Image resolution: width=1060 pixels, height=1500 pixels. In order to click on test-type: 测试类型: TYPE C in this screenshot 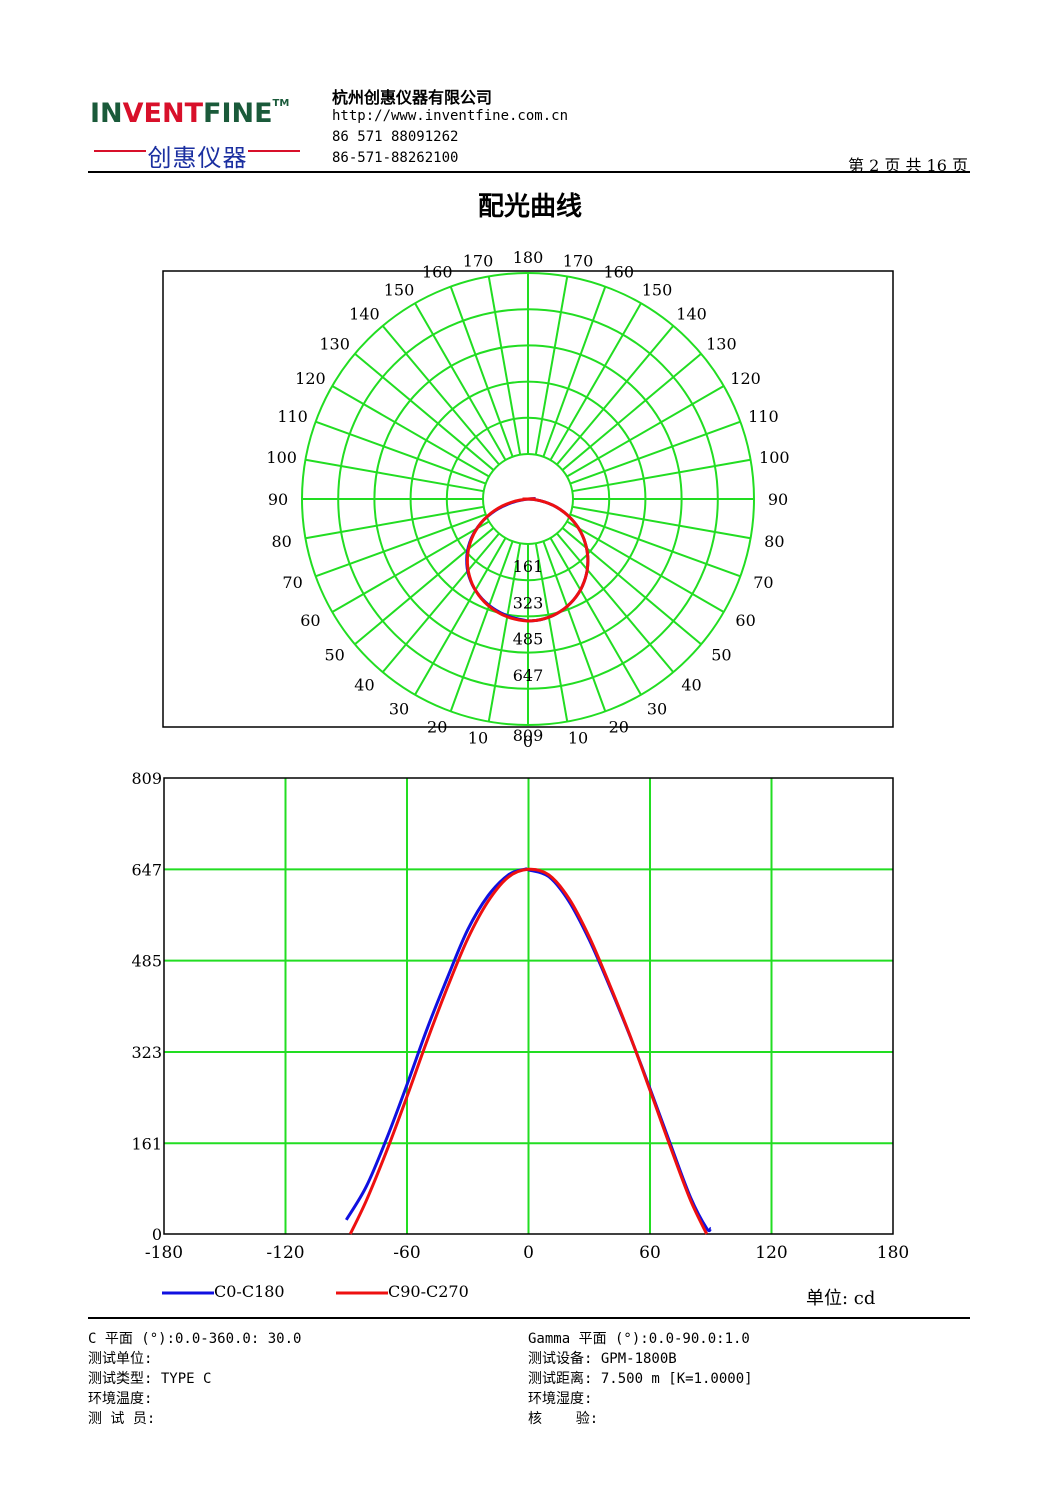, I will do `click(150, 1379)`.